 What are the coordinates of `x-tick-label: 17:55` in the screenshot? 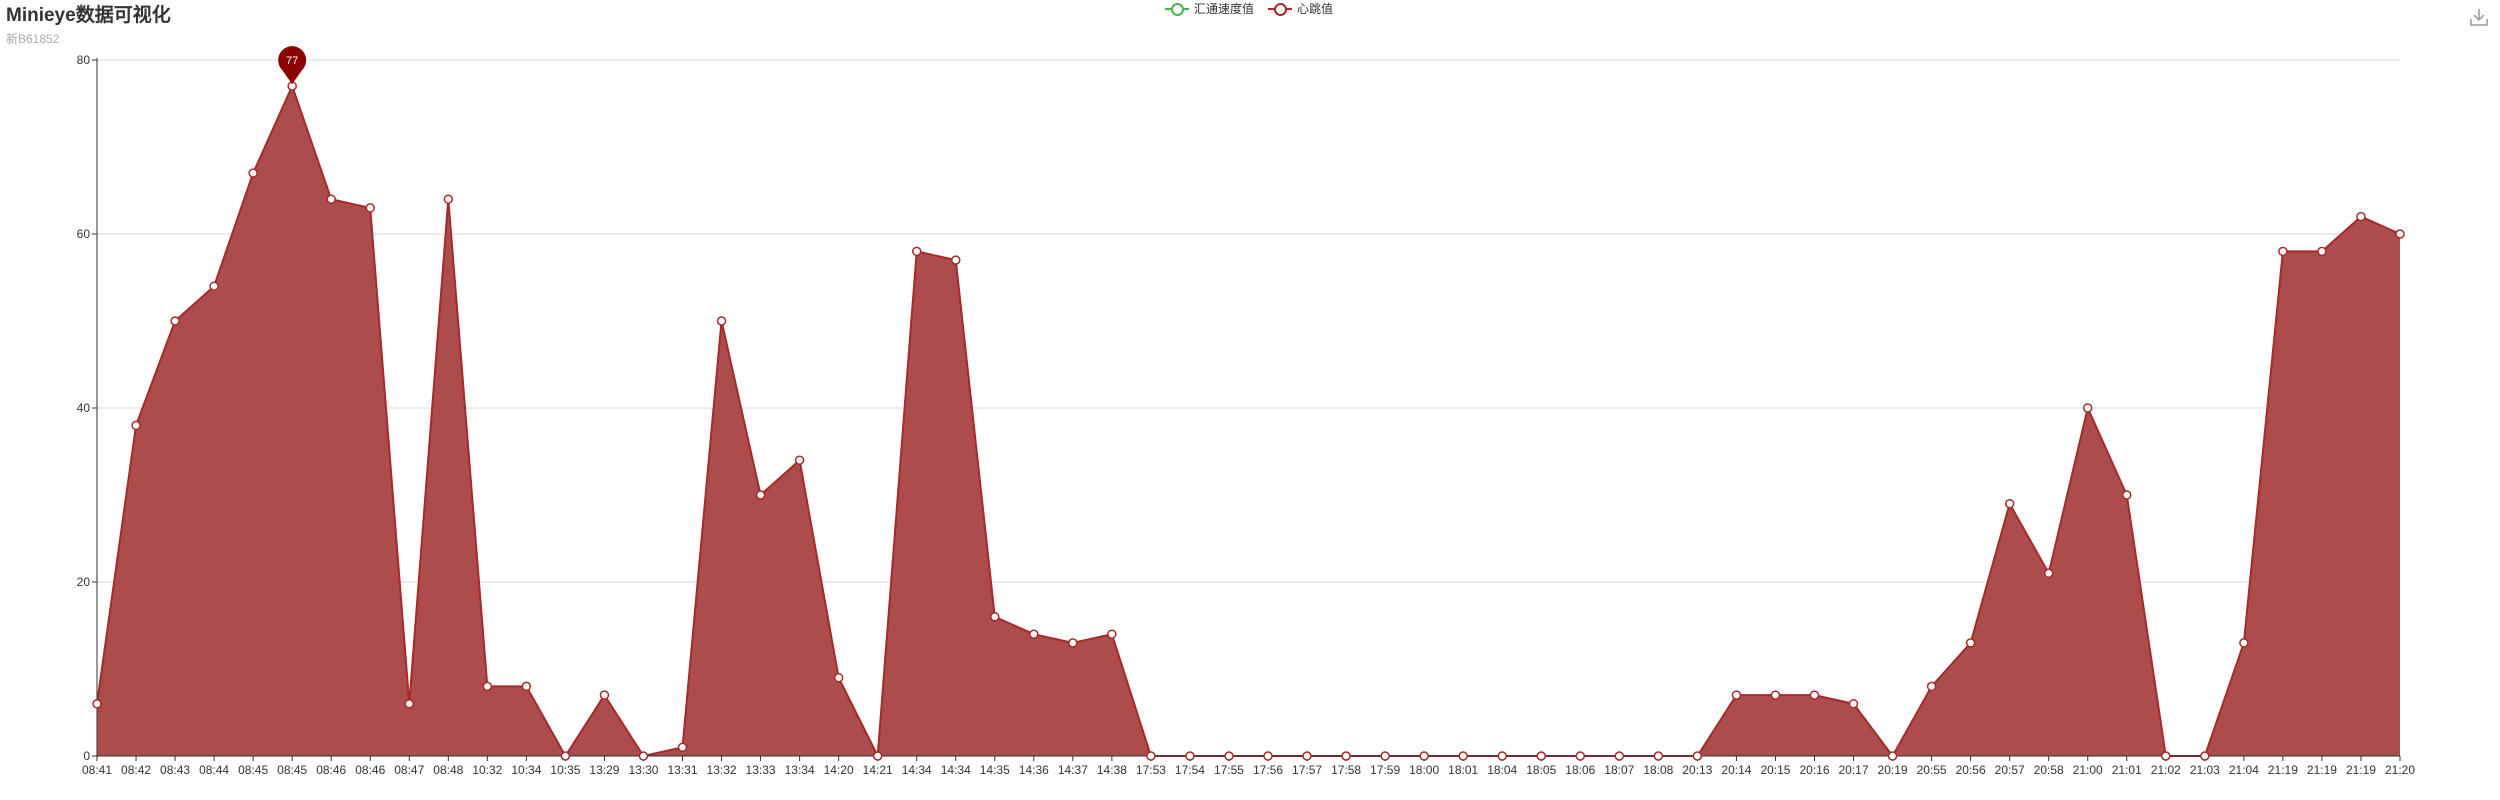 It's located at (1229, 770).